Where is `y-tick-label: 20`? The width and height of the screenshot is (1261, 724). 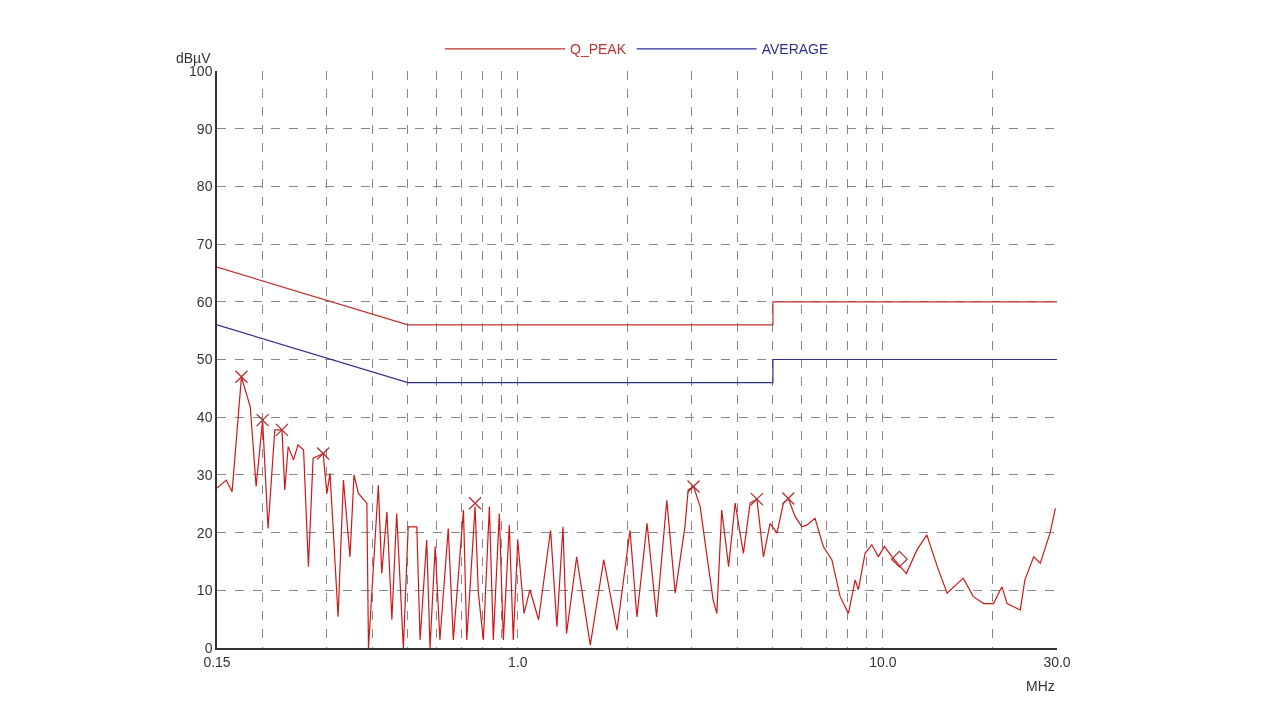
y-tick-label: 20 is located at coordinates (204, 532).